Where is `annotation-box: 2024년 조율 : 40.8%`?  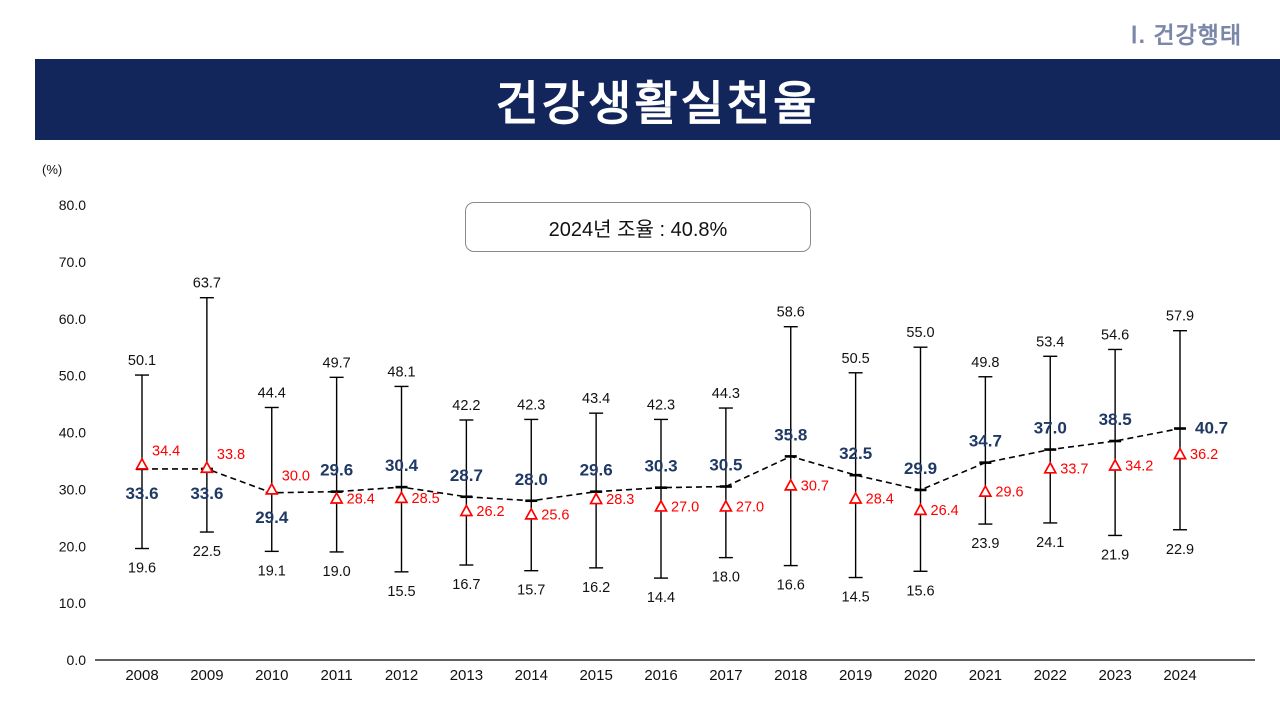
annotation-box: 2024년 조율 : 40.8% is located at coordinates (638, 227).